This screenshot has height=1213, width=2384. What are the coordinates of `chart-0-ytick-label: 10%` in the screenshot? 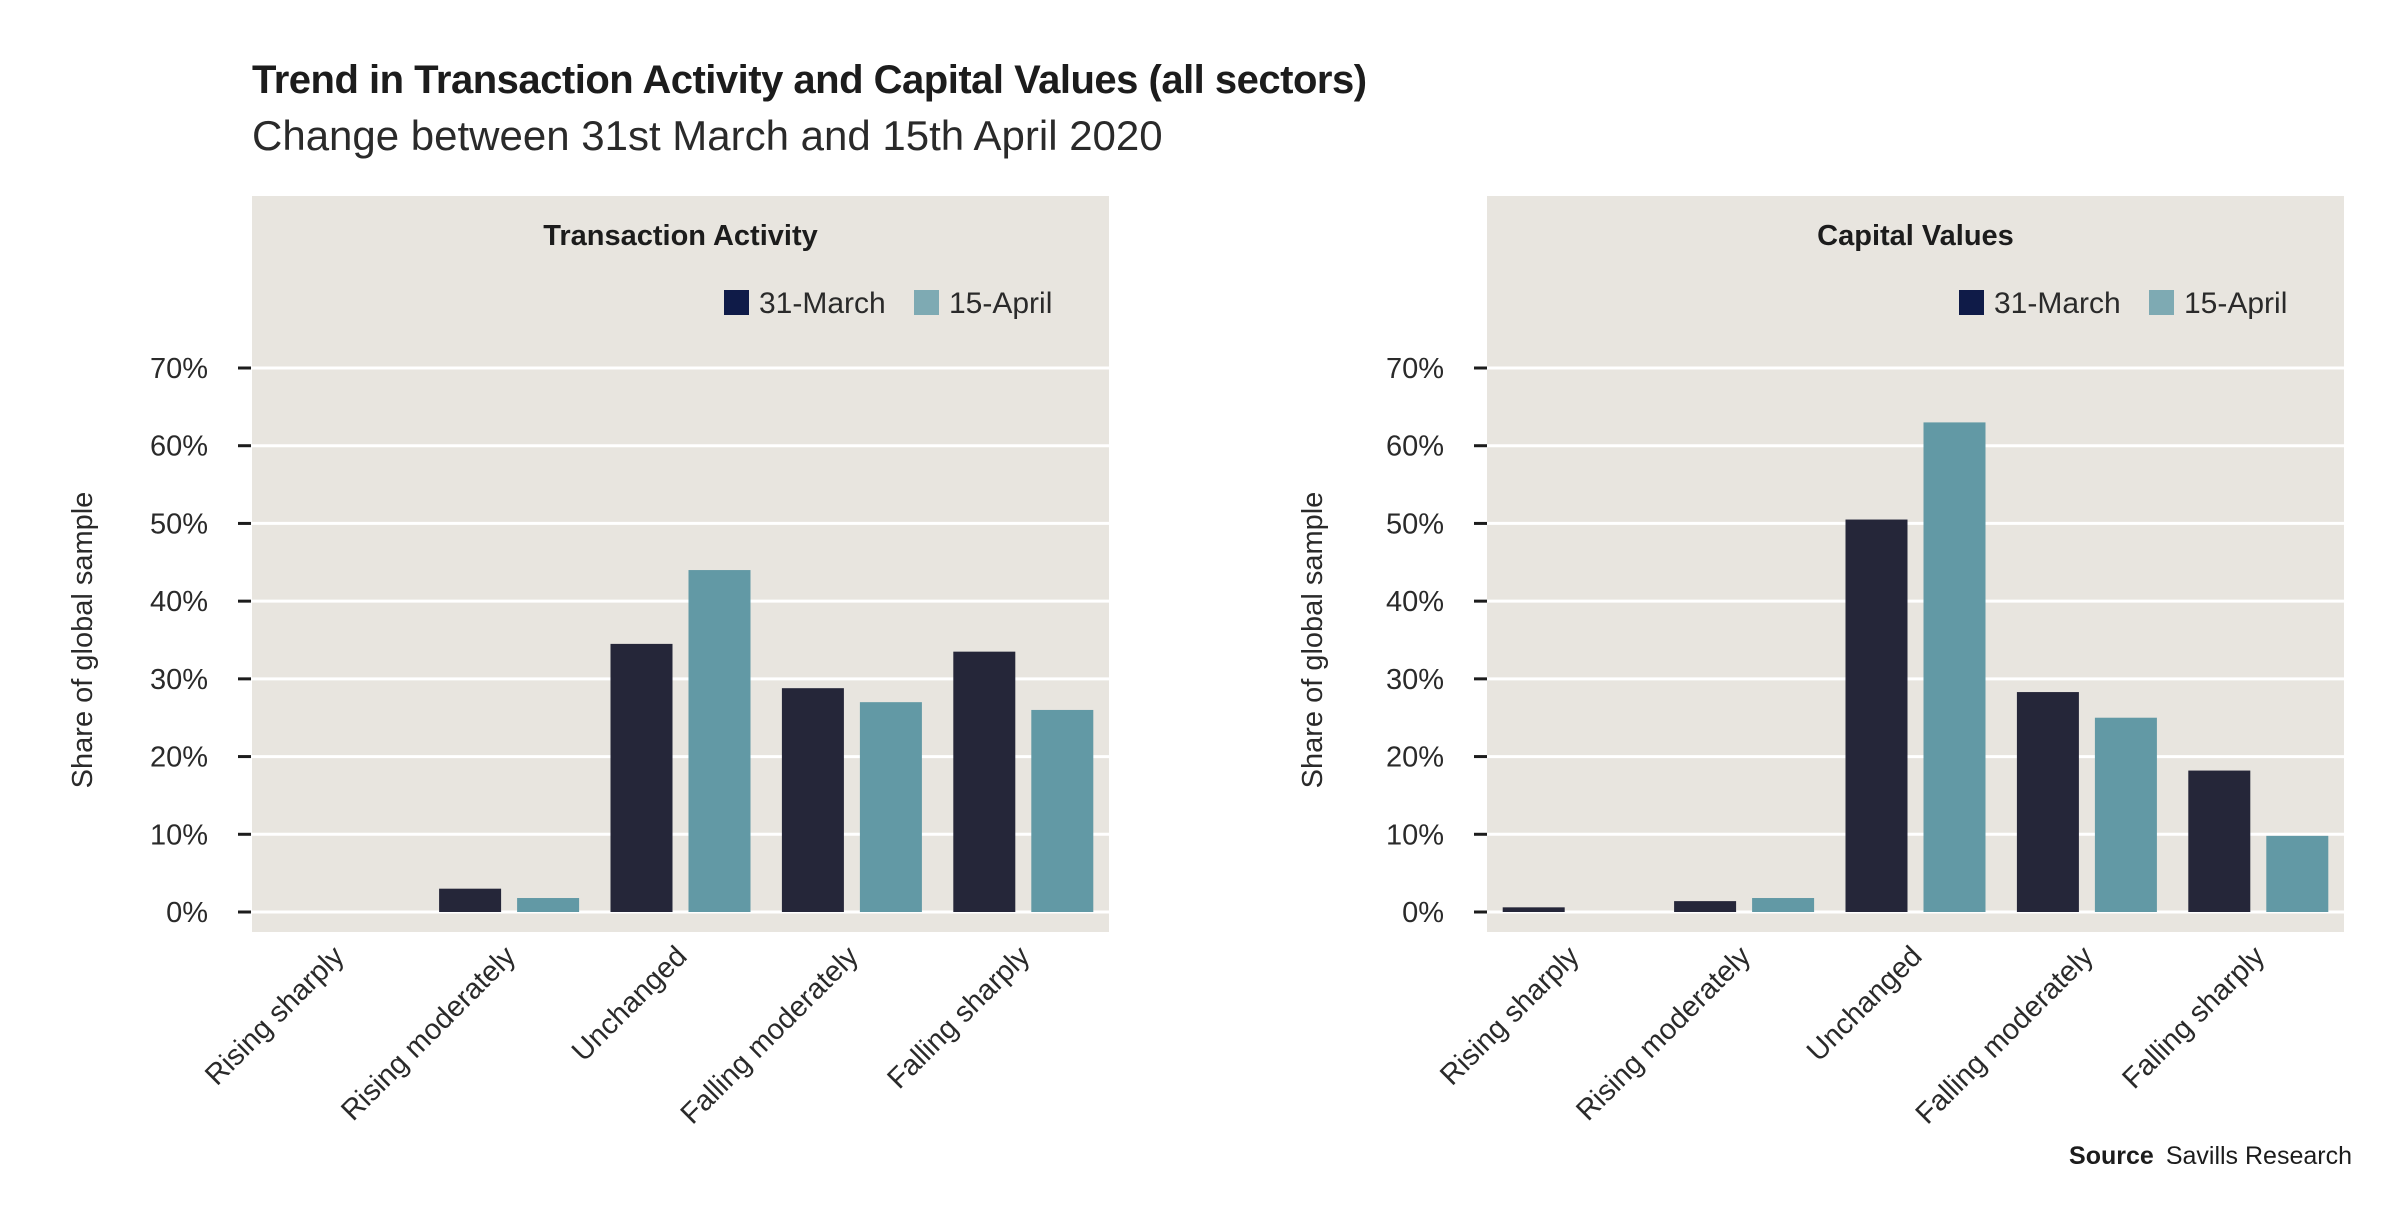 It's located at (179, 835).